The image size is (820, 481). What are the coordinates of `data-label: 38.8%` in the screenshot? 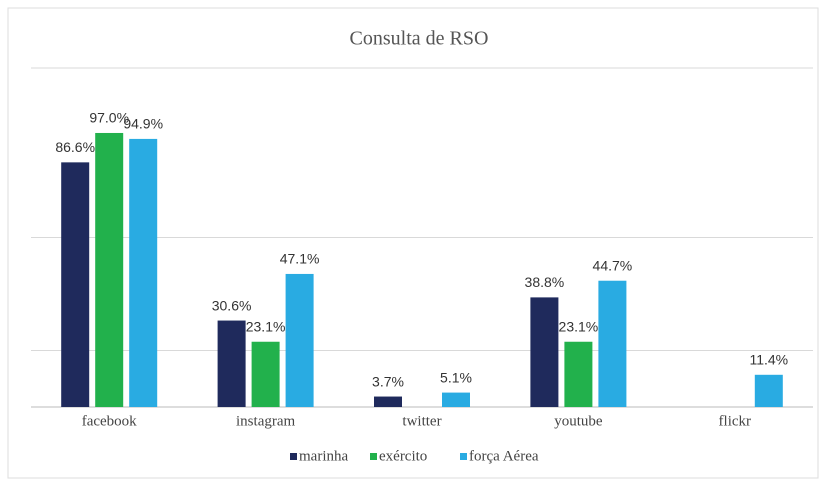 It's located at (545, 282).